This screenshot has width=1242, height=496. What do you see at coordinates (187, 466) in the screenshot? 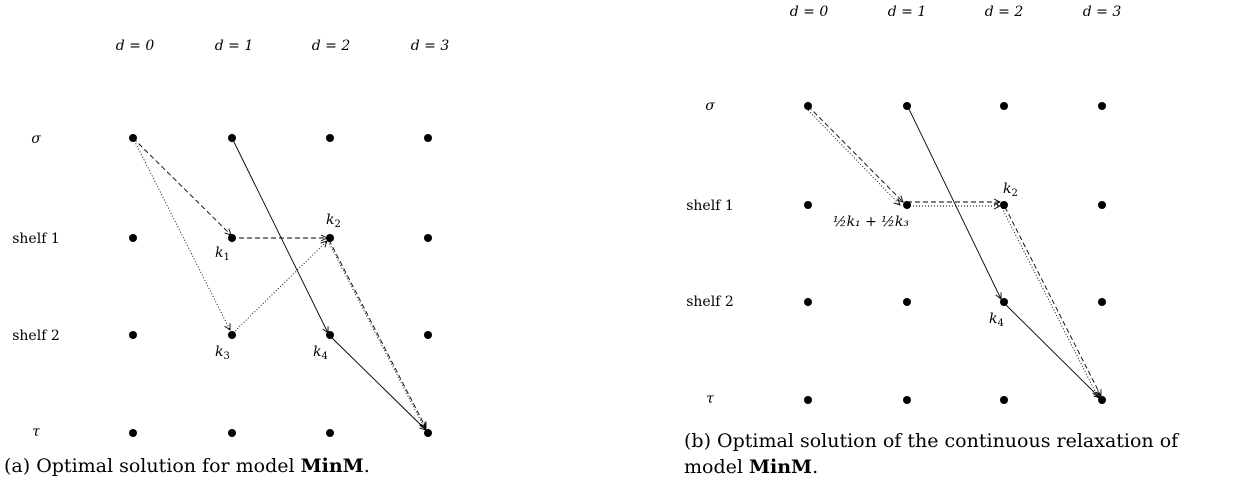
I see `caption-a: (a) Optimal solution for model MinM.` at bounding box center [187, 466].